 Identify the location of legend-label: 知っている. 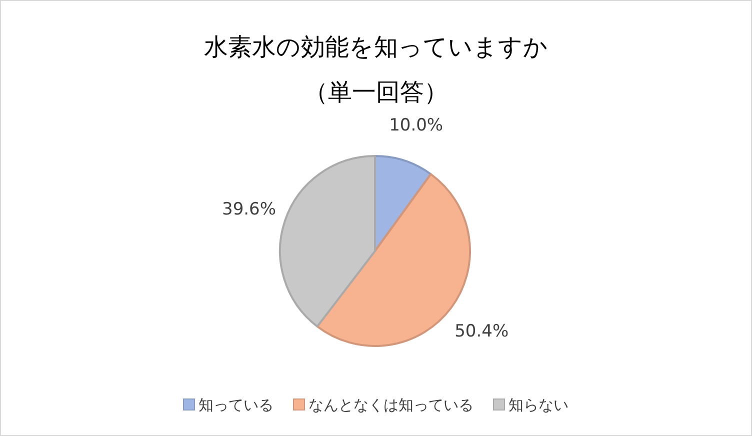
(236, 405).